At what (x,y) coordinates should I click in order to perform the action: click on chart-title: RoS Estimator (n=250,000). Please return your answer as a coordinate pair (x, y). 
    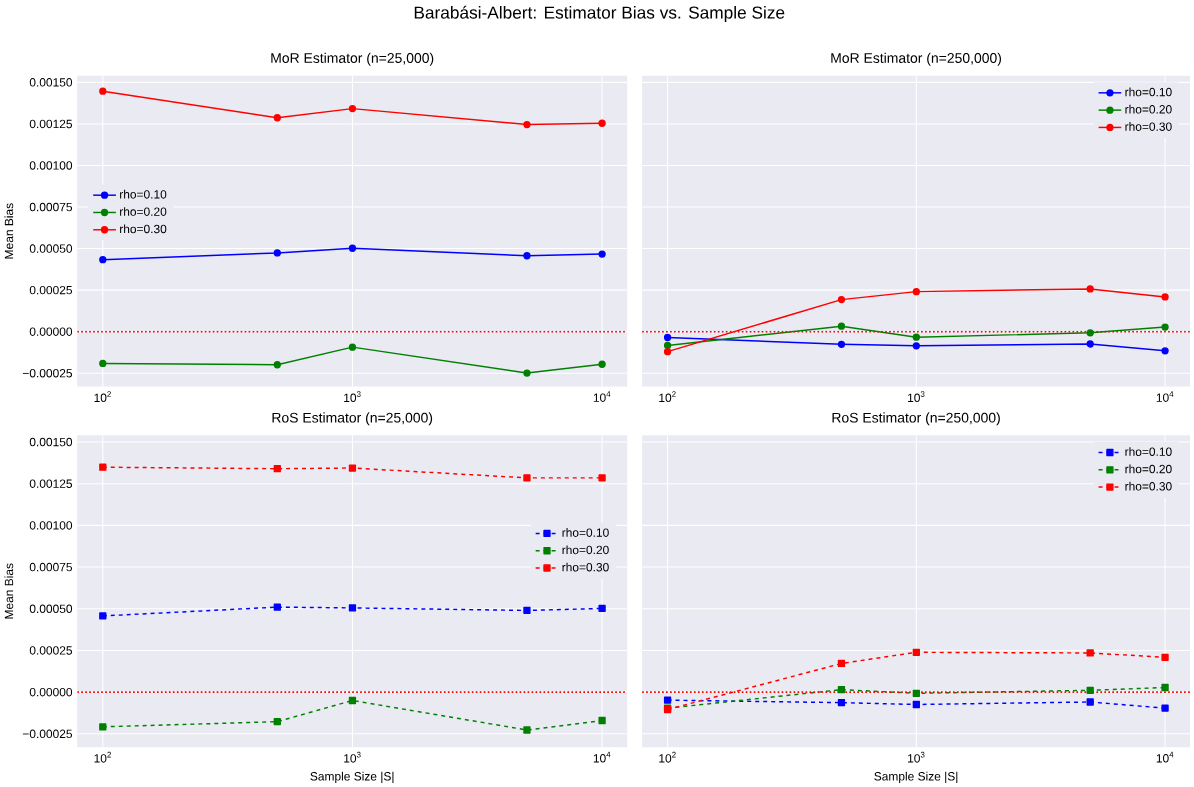
    Looking at the image, I should click on (916, 419).